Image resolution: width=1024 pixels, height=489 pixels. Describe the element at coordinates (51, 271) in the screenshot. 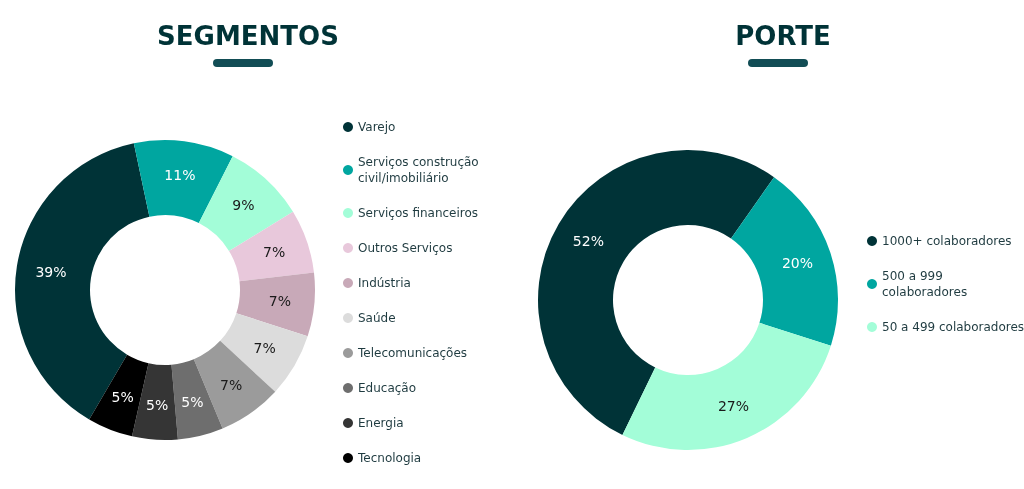

I see `data-label: 39%` at that location.